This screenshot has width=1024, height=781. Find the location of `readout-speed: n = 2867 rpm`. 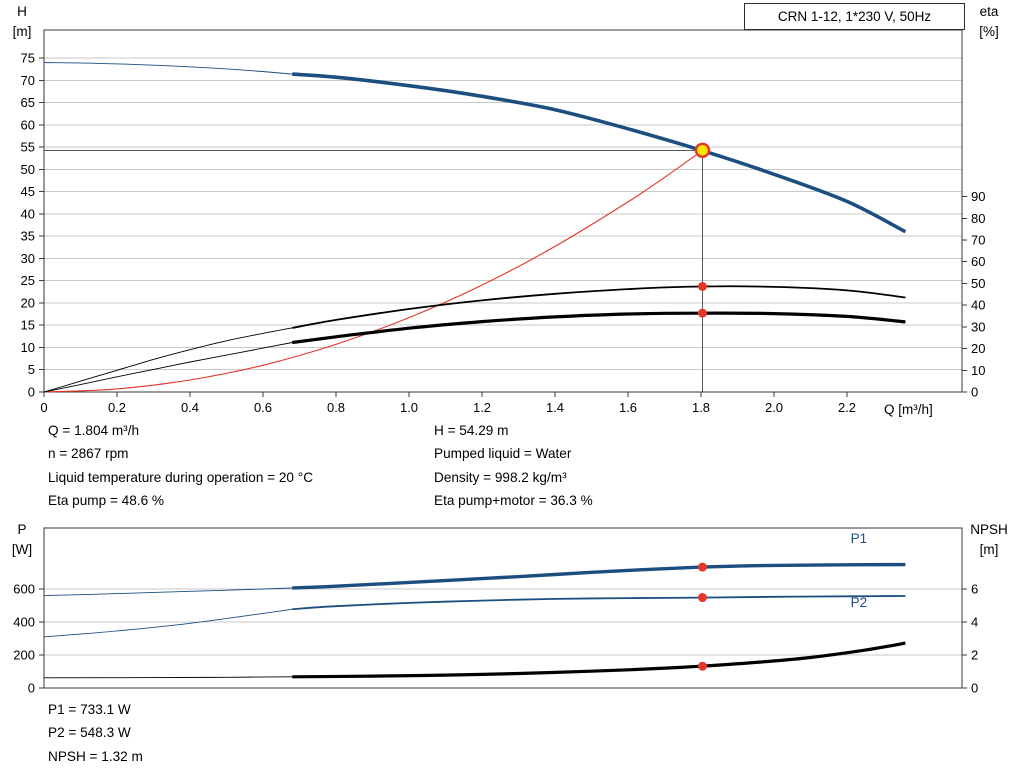

readout-speed: n = 2867 rpm is located at coordinates (88, 454).